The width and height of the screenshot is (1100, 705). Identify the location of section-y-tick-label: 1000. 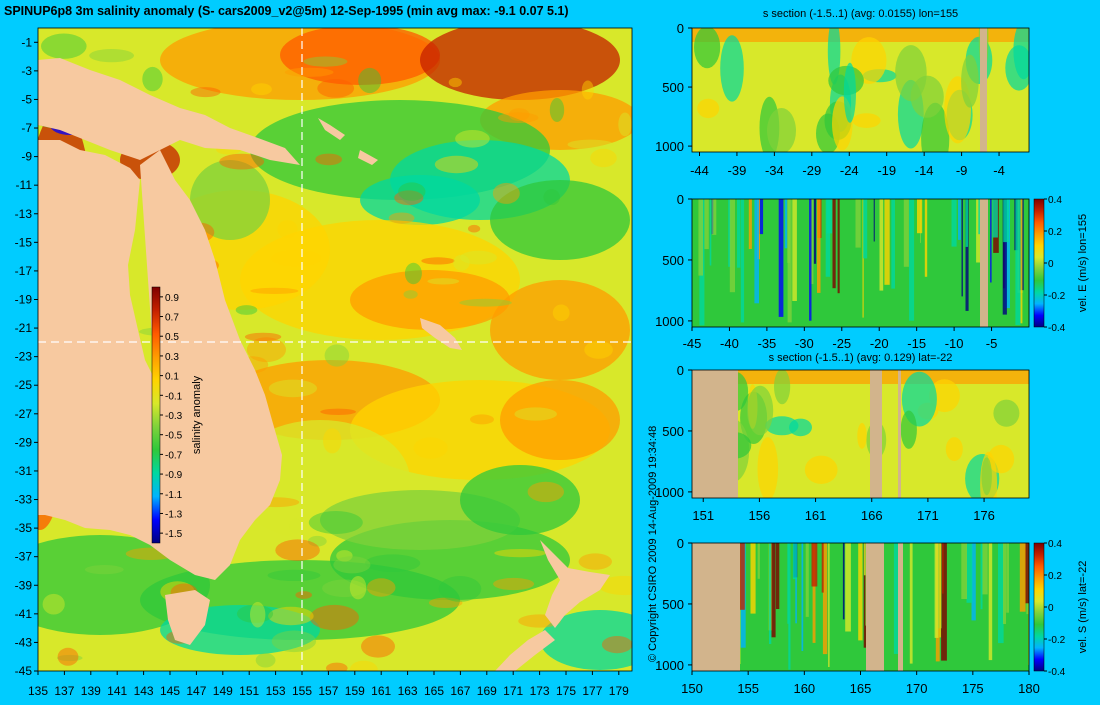
(669, 321).